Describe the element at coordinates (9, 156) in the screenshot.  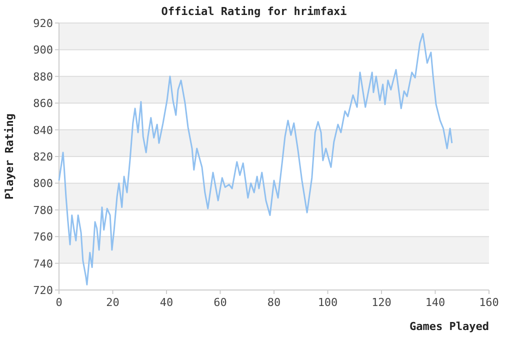
I see `y-axis-title: Player Rating` at that location.